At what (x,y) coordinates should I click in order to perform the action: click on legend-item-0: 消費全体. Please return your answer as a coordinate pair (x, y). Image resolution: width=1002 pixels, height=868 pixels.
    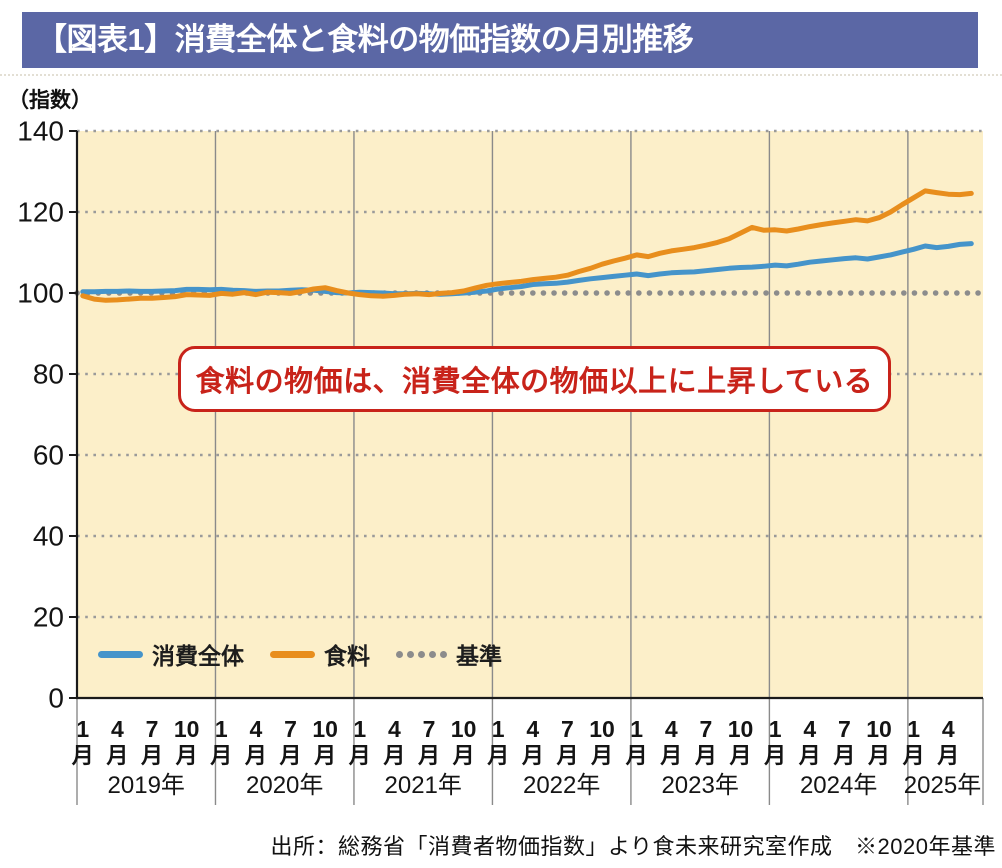
    Looking at the image, I should click on (171, 654).